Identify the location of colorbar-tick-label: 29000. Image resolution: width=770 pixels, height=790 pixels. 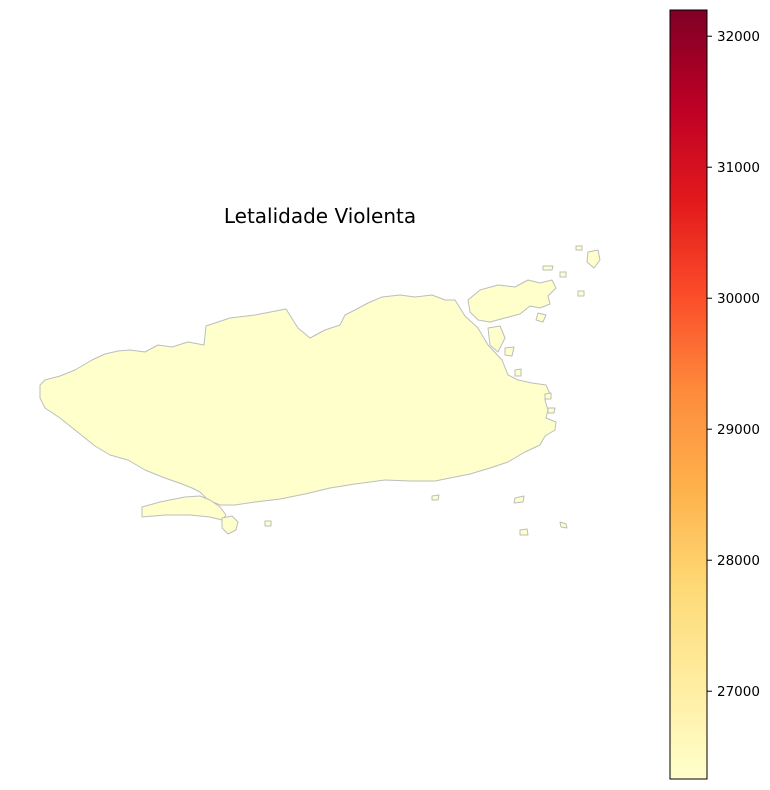
(738, 430).